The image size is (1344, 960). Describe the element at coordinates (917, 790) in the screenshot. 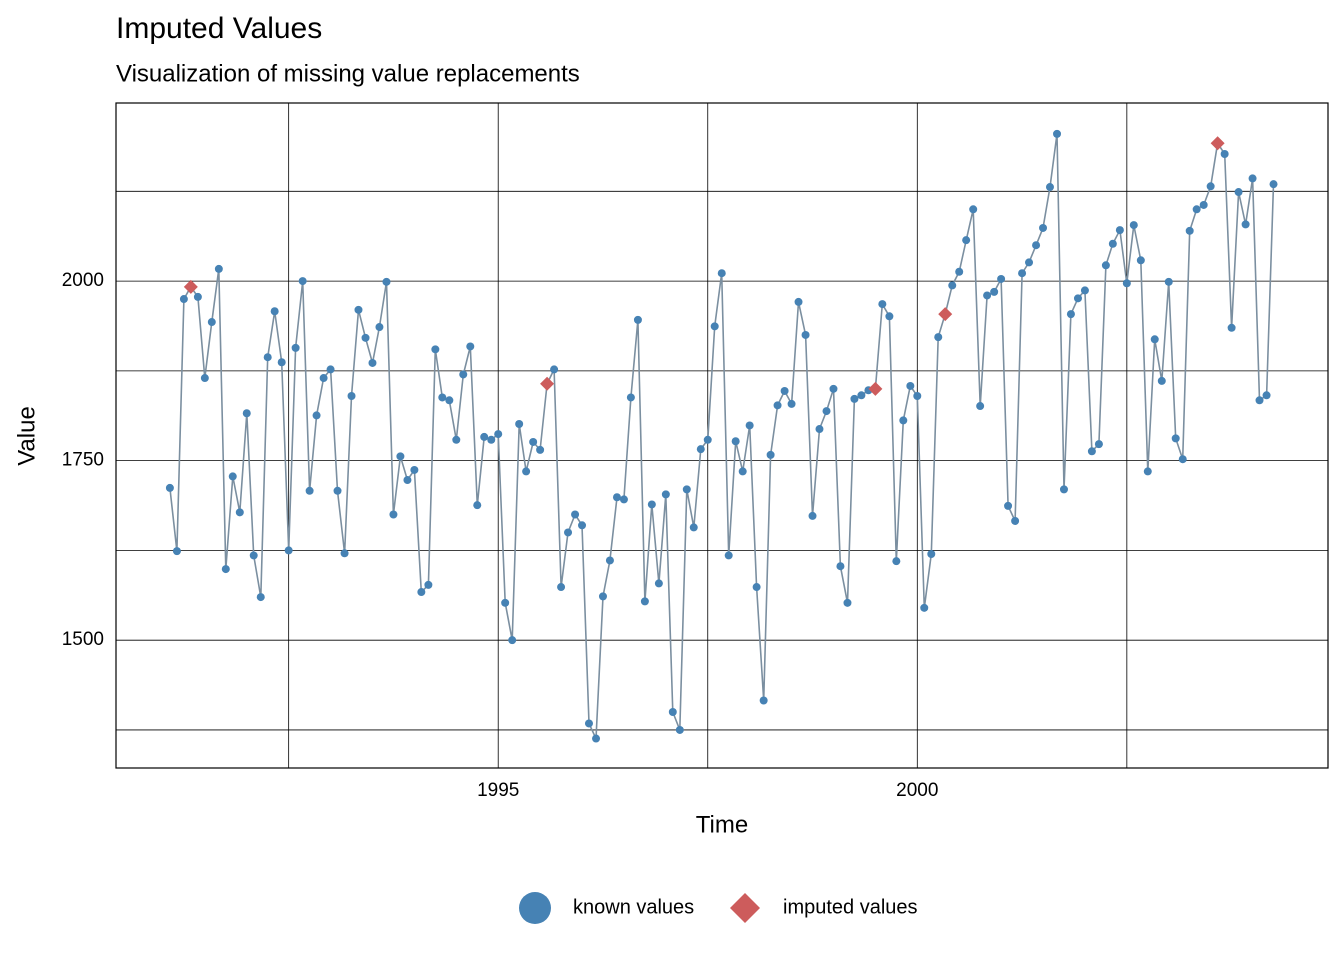

I see `x-tick-label: 2000` at that location.